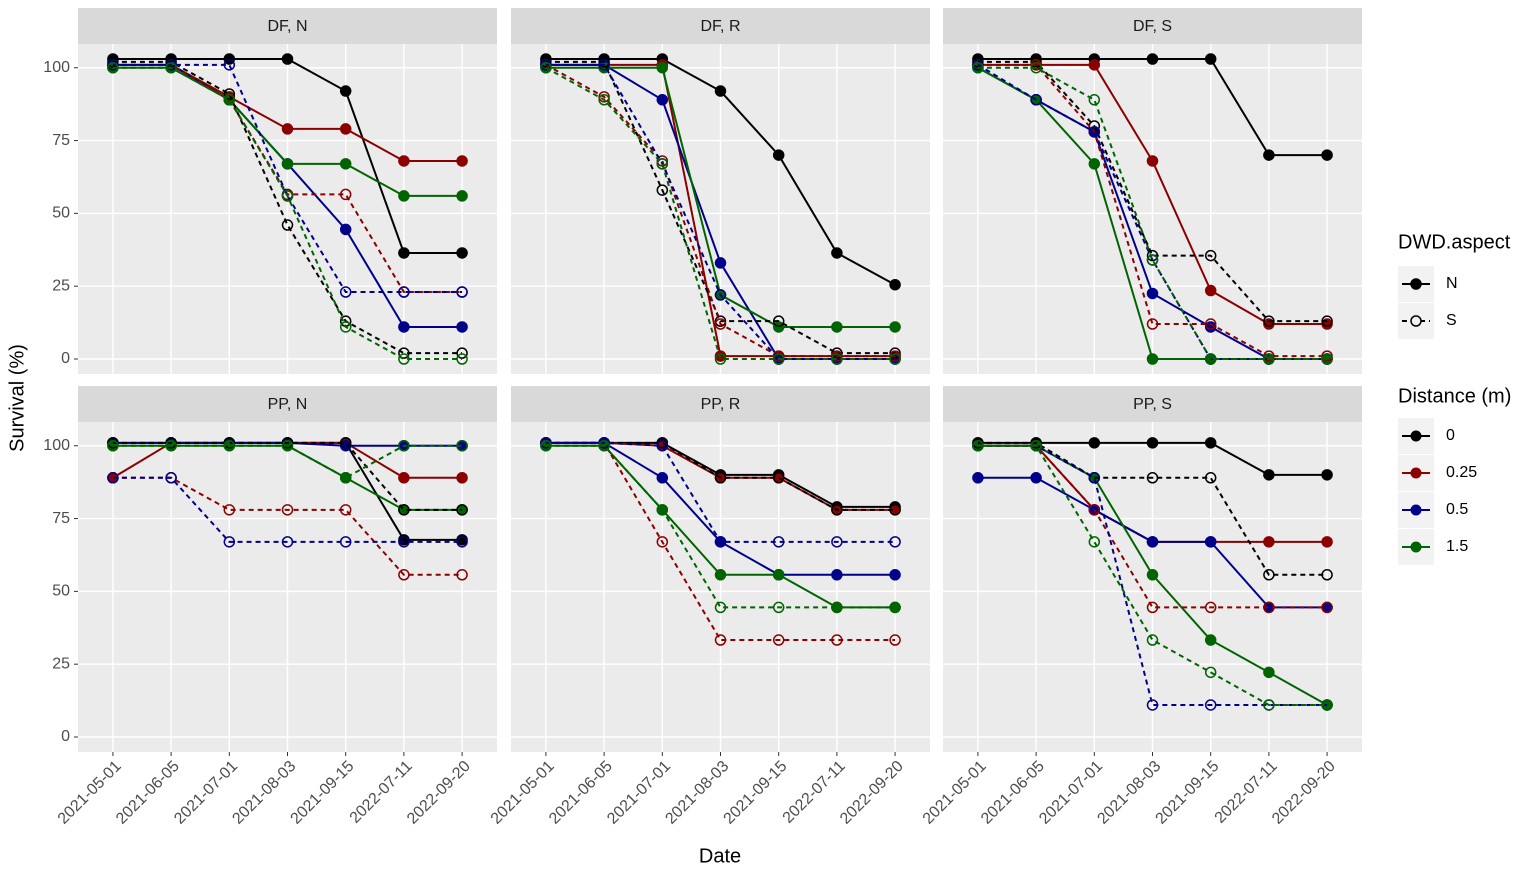 This screenshot has height=877, width=1535. What do you see at coordinates (721, 26) in the screenshot?
I see `strip-label: DF, R` at bounding box center [721, 26].